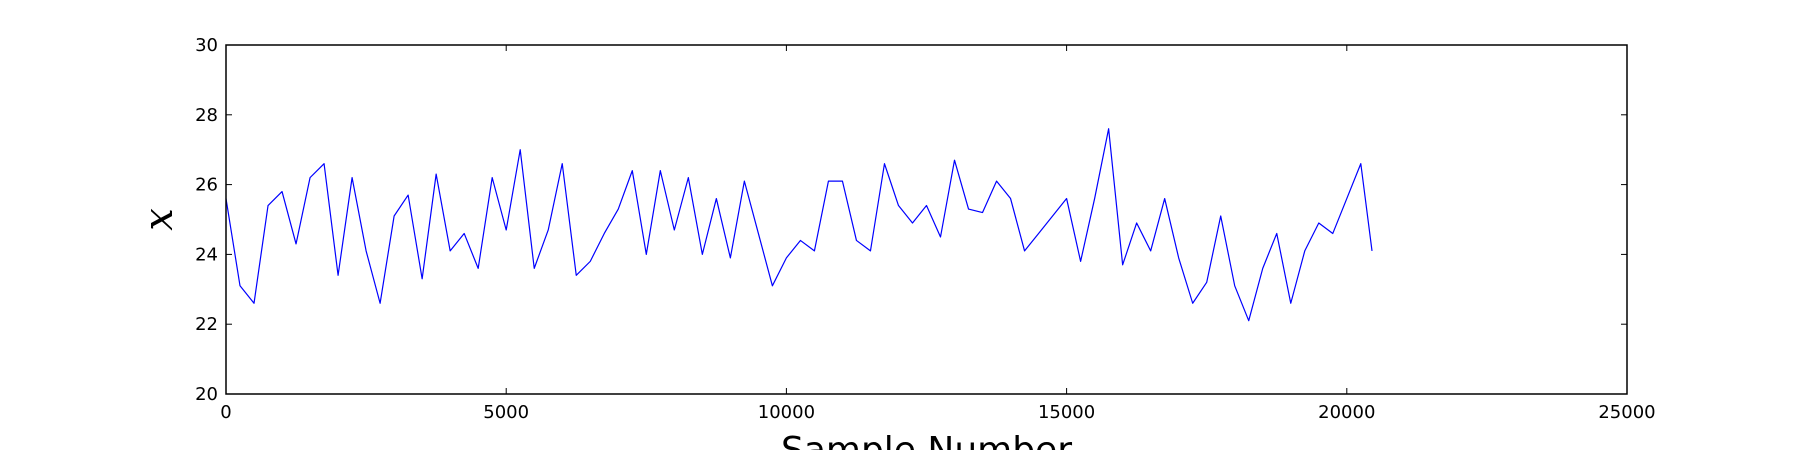  I want to click on y-tick-label: 24, so click(206, 254).